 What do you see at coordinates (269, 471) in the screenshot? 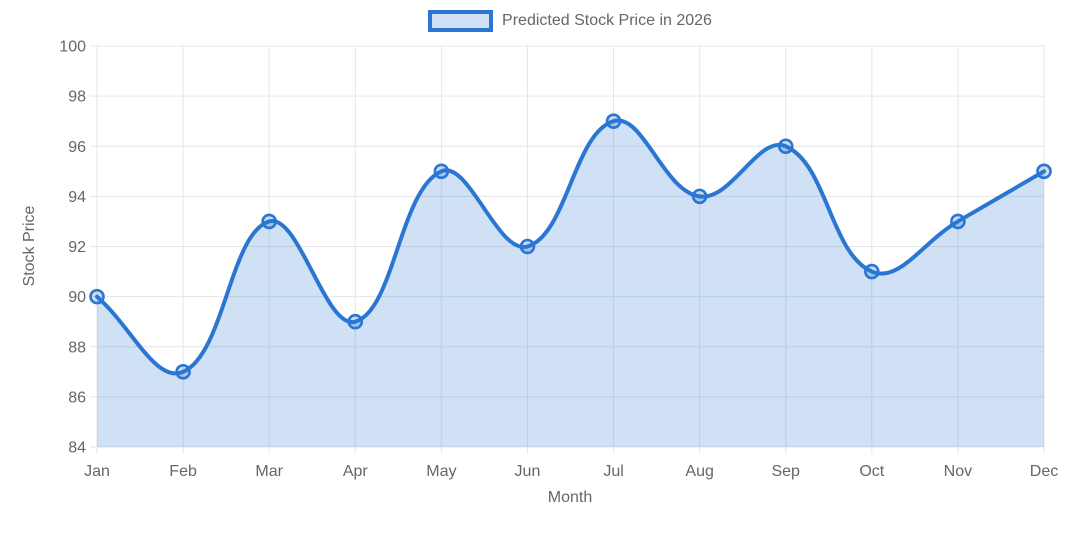
I see `x-tick-label: Mar` at bounding box center [269, 471].